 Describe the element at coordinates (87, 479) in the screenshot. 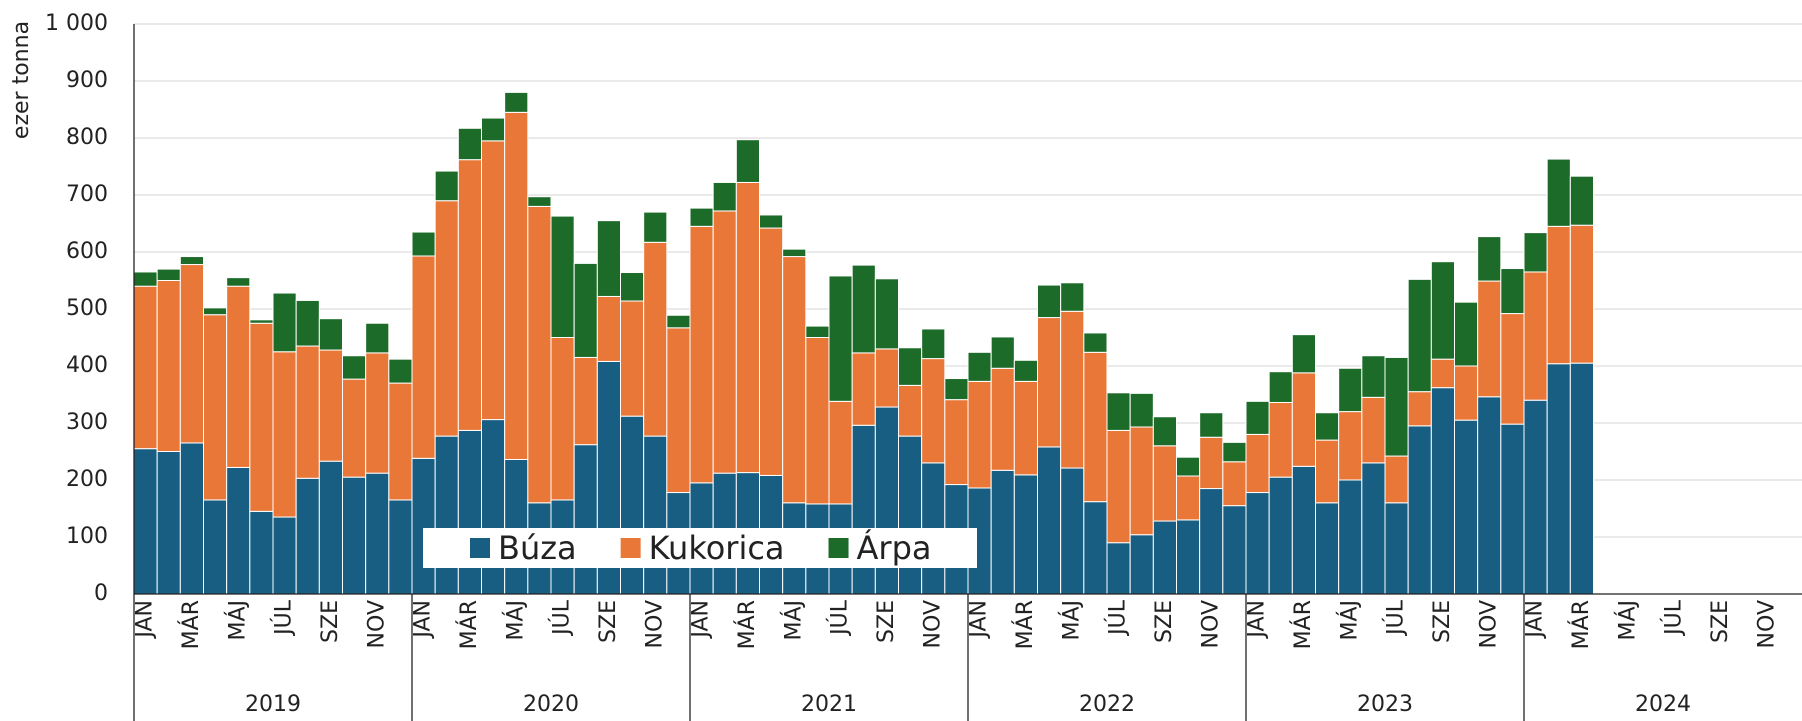

I see `y-tick-label: 200` at that location.